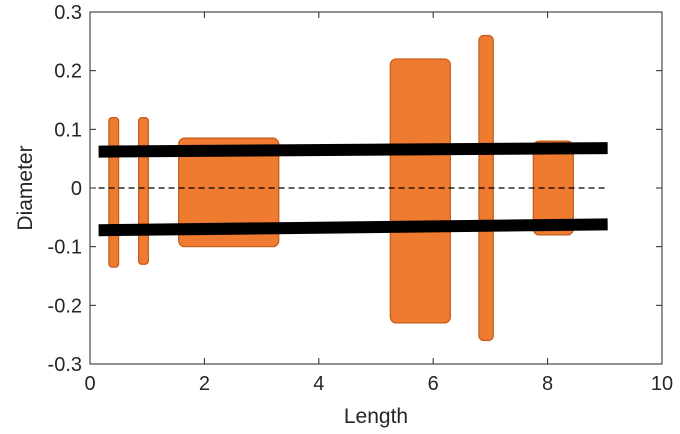  What do you see at coordinates (433, 384) in the screenshot?
I see `x-tick-label: 6` at bounding box center [433, 384].